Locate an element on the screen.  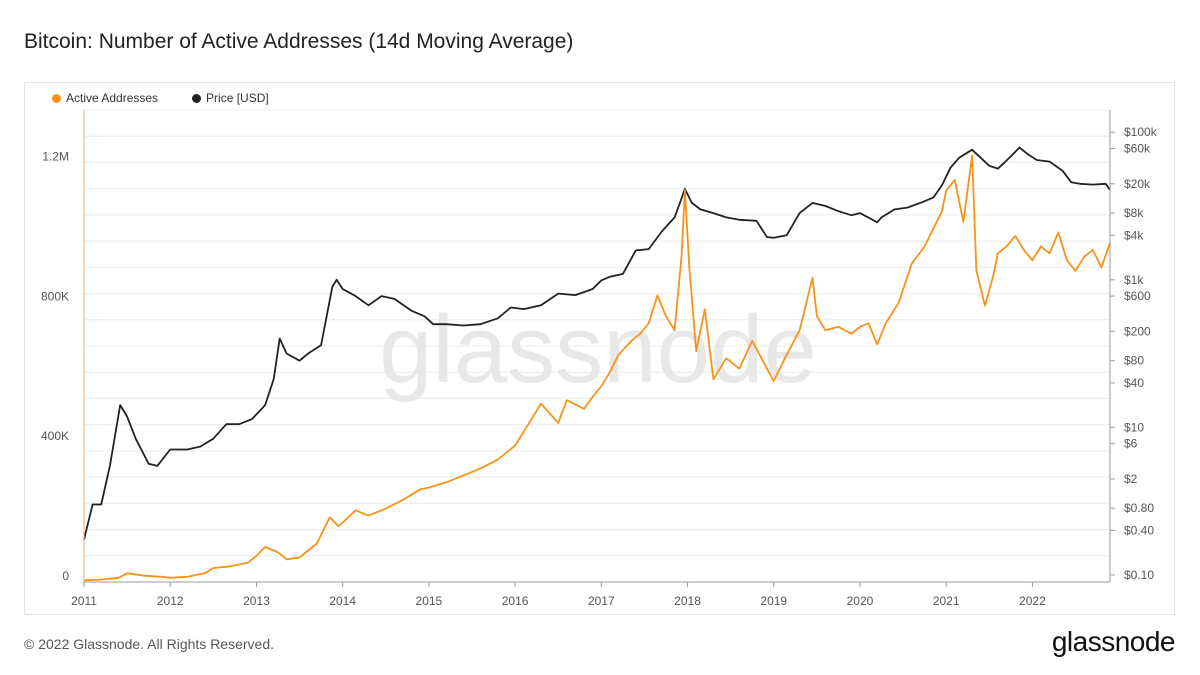
x-tick-label: 2022 is located at coordinates (1032, 601).